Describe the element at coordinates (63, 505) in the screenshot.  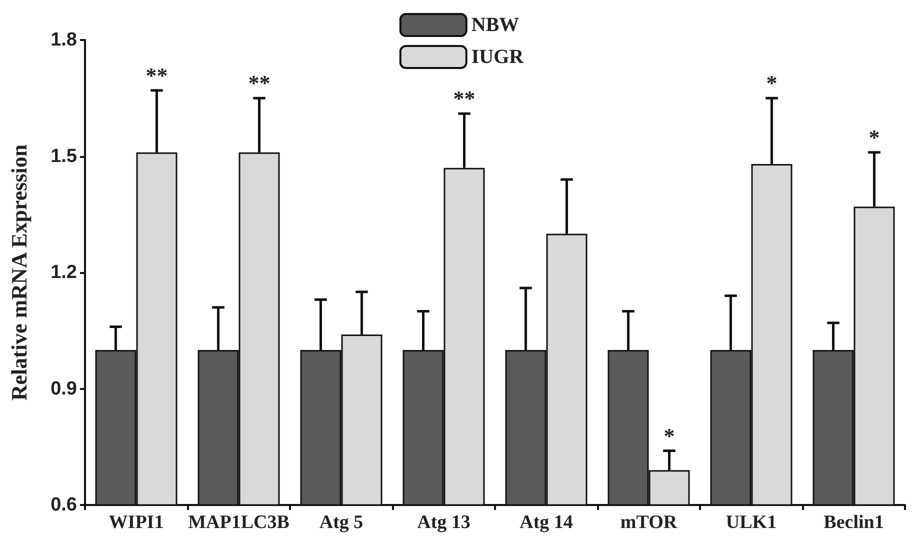
I see `y-tick-label: 0.6` at that location.